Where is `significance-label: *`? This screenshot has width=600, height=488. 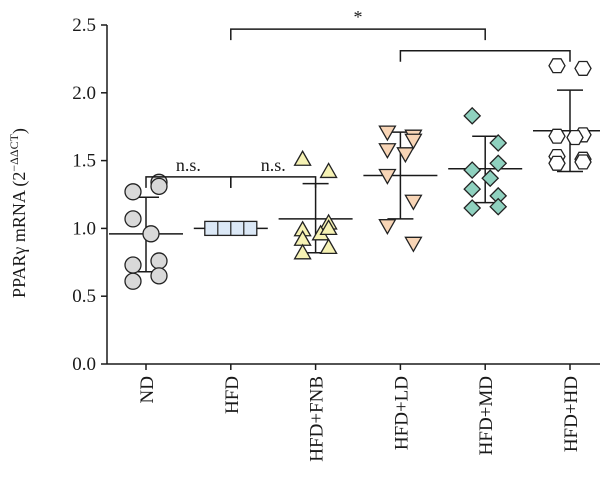 significance-label: * is located at coordinates (358, 17).